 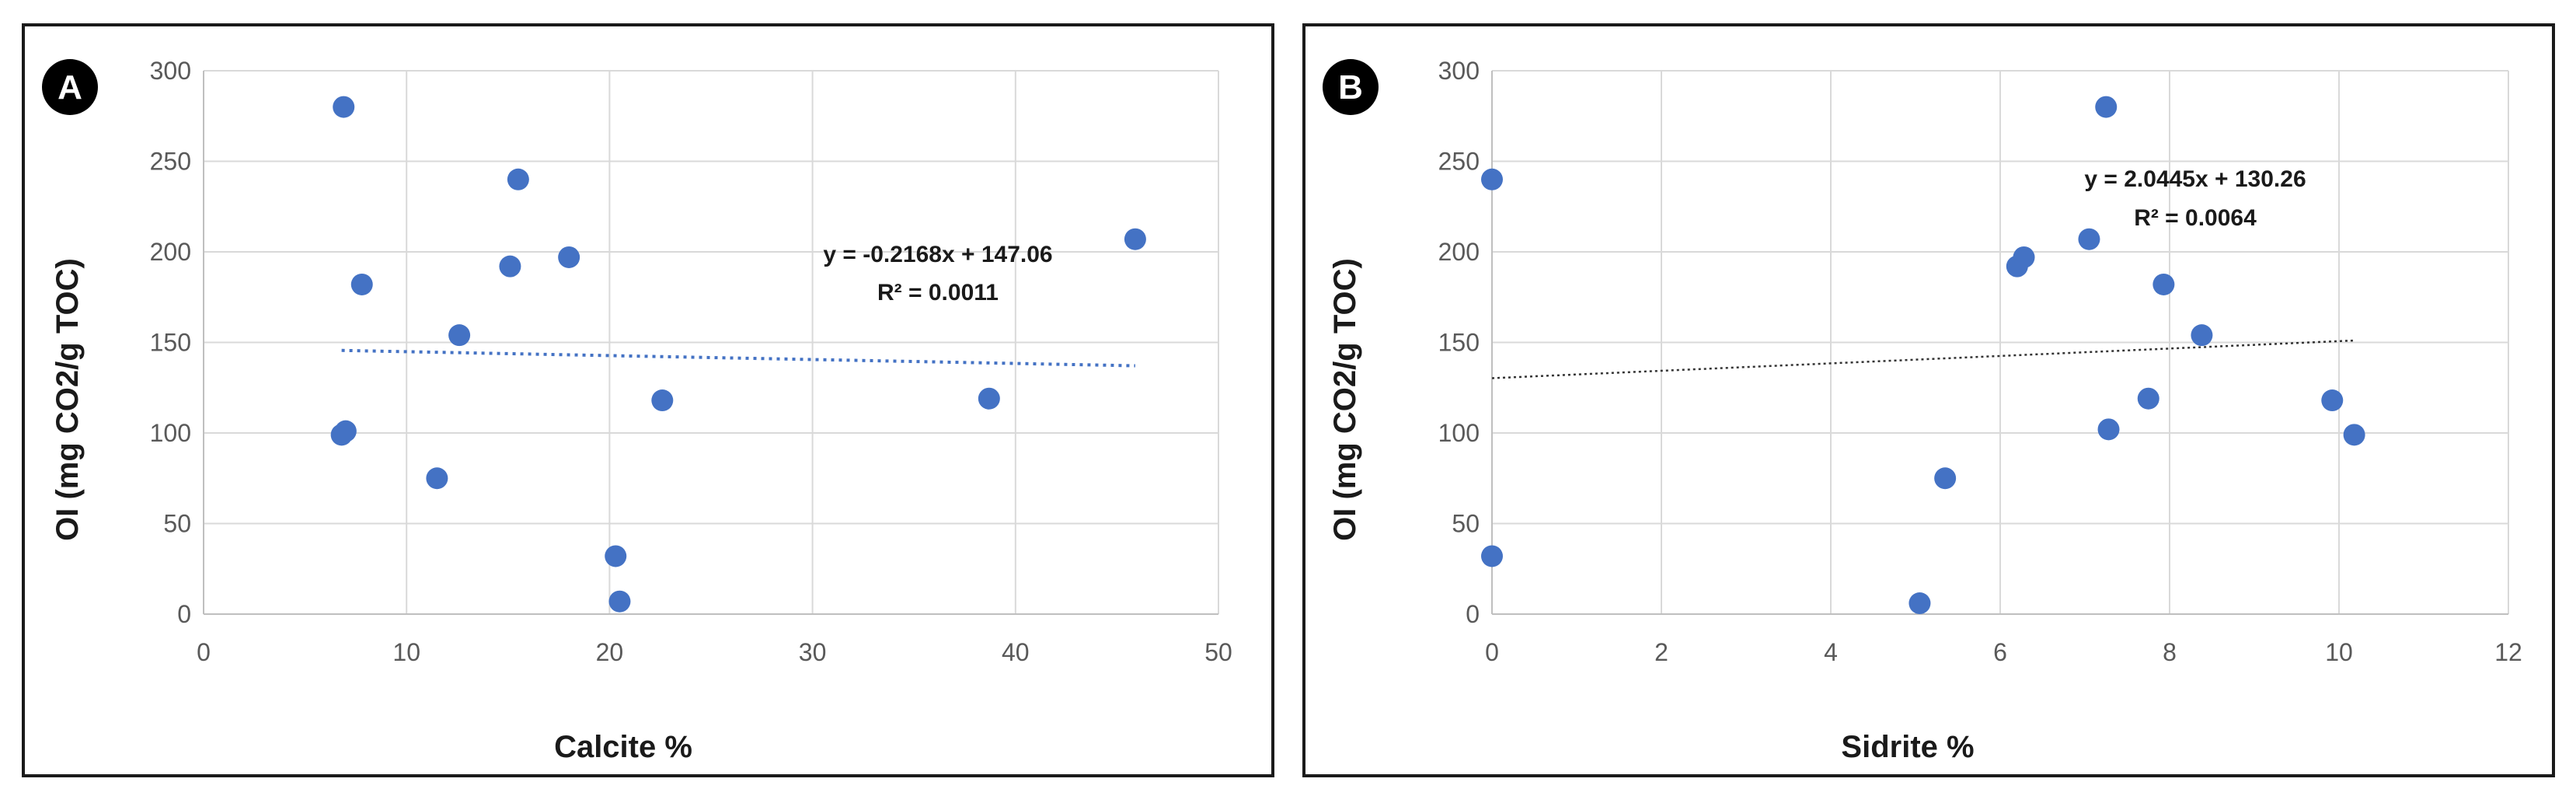 What do you see at coordinates (1831, 652) in the screenshot?
I see `x-tick-label-b: 4` at bounding box center [1831, 652].